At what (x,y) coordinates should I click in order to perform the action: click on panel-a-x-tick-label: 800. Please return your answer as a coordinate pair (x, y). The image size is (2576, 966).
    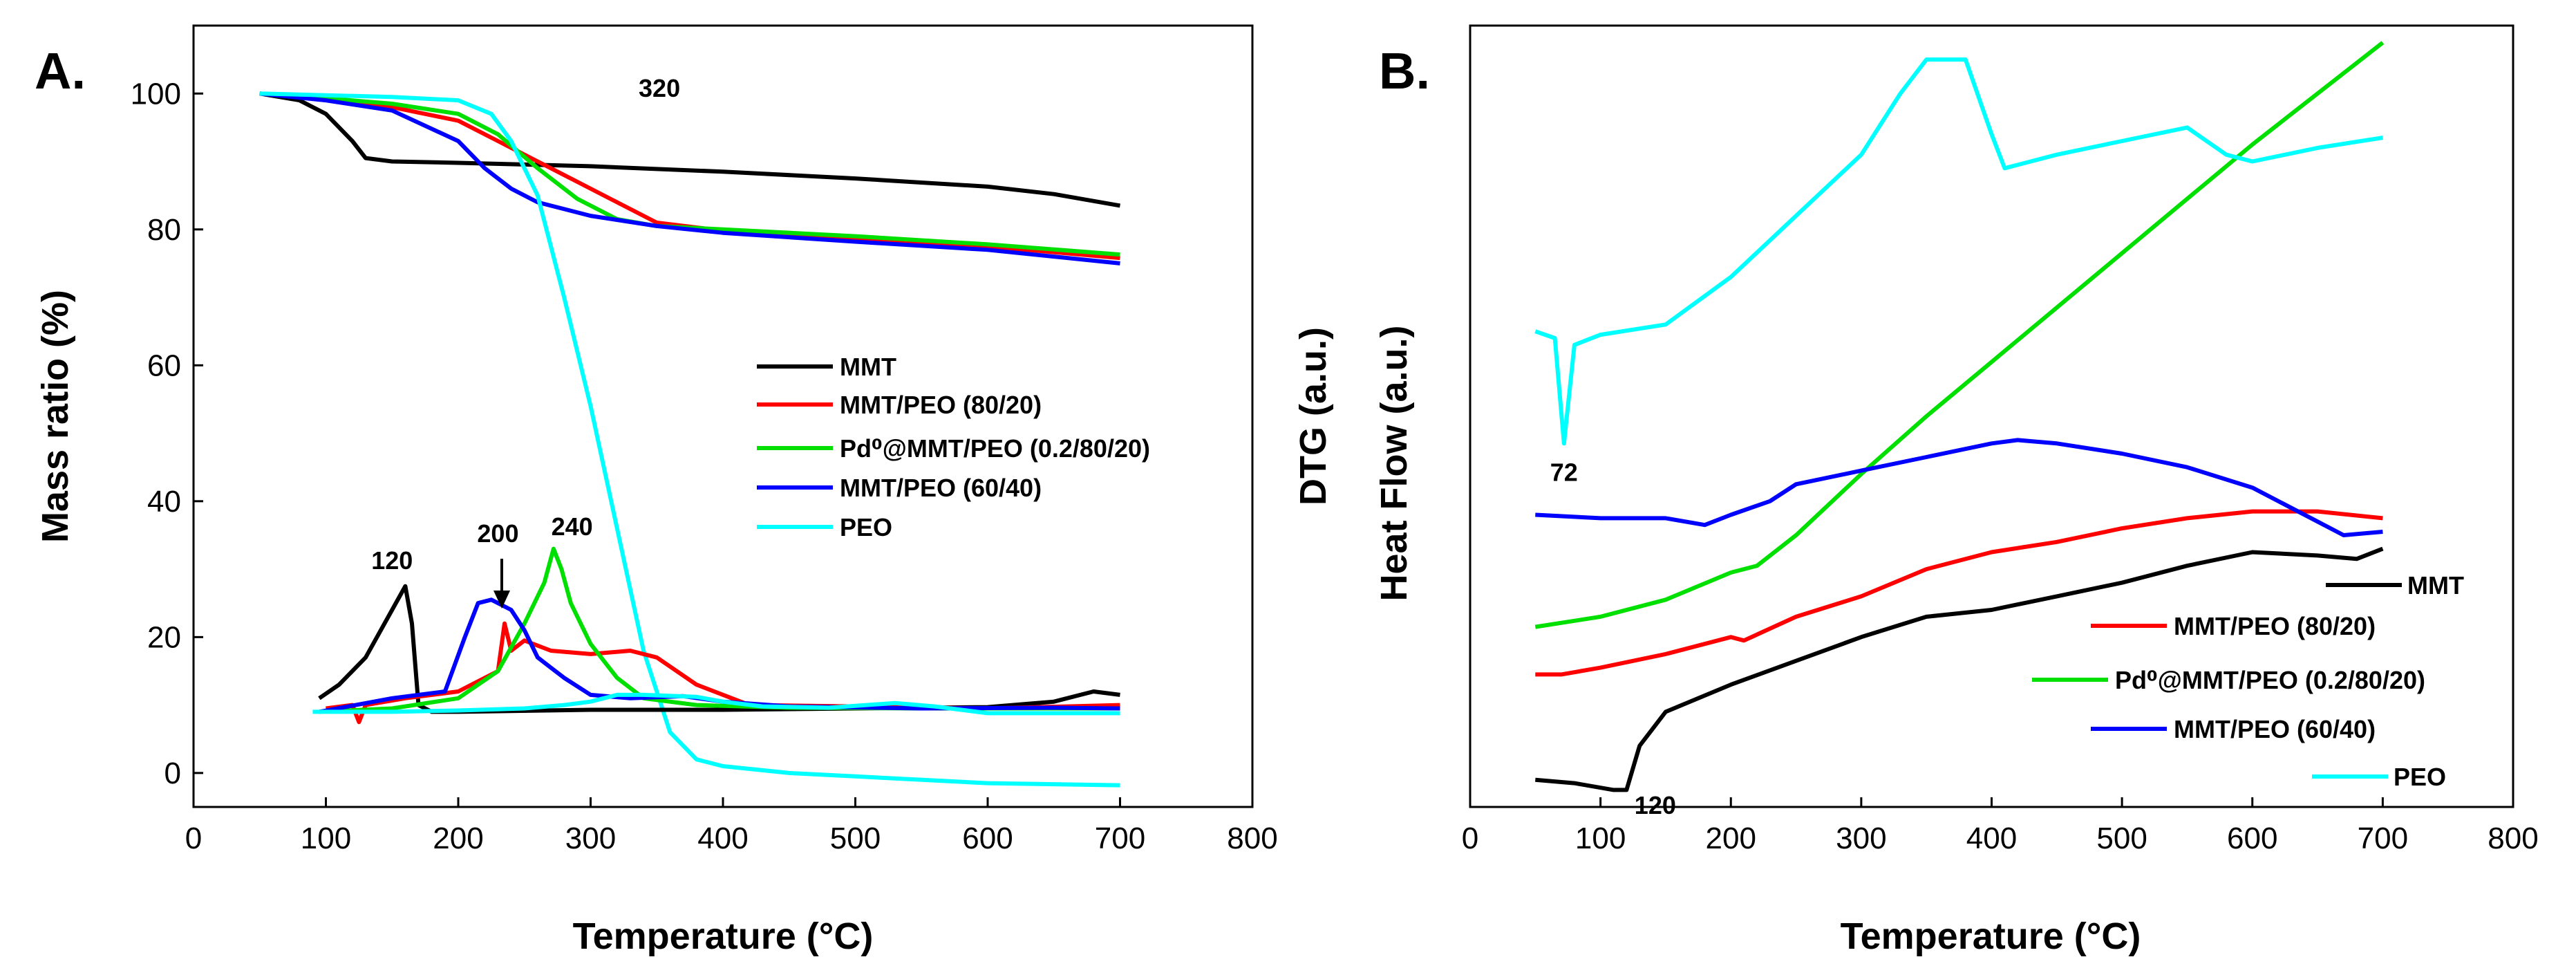
    Looking at the image, I should click on (1252, 838).